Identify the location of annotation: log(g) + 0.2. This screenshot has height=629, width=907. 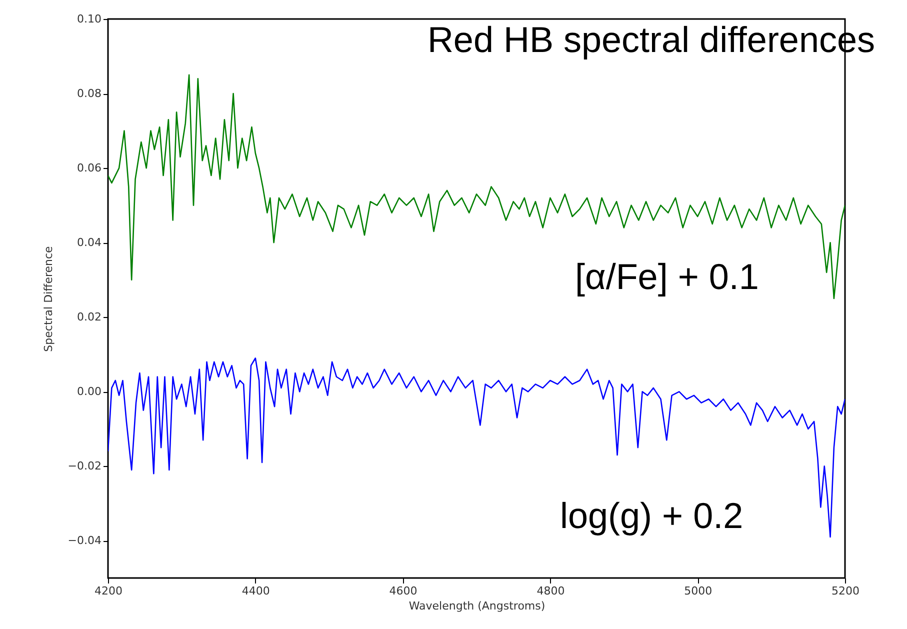
(652, 515).